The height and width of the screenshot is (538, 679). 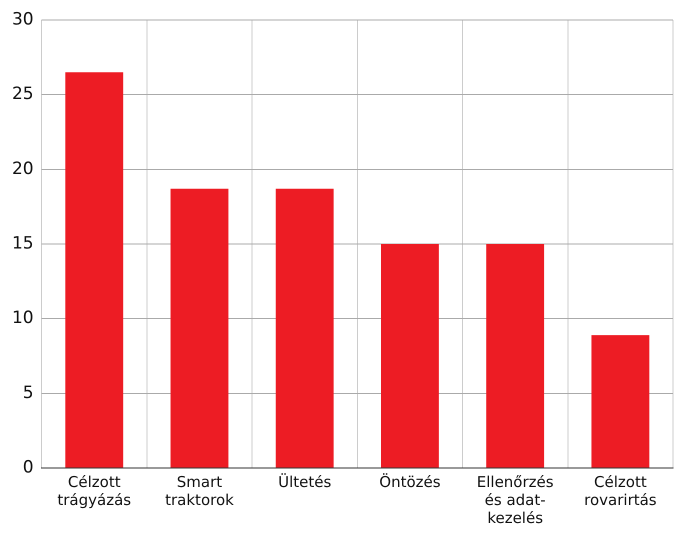 I want to click on y-tick-label: 25, so click(x=23, y=94).